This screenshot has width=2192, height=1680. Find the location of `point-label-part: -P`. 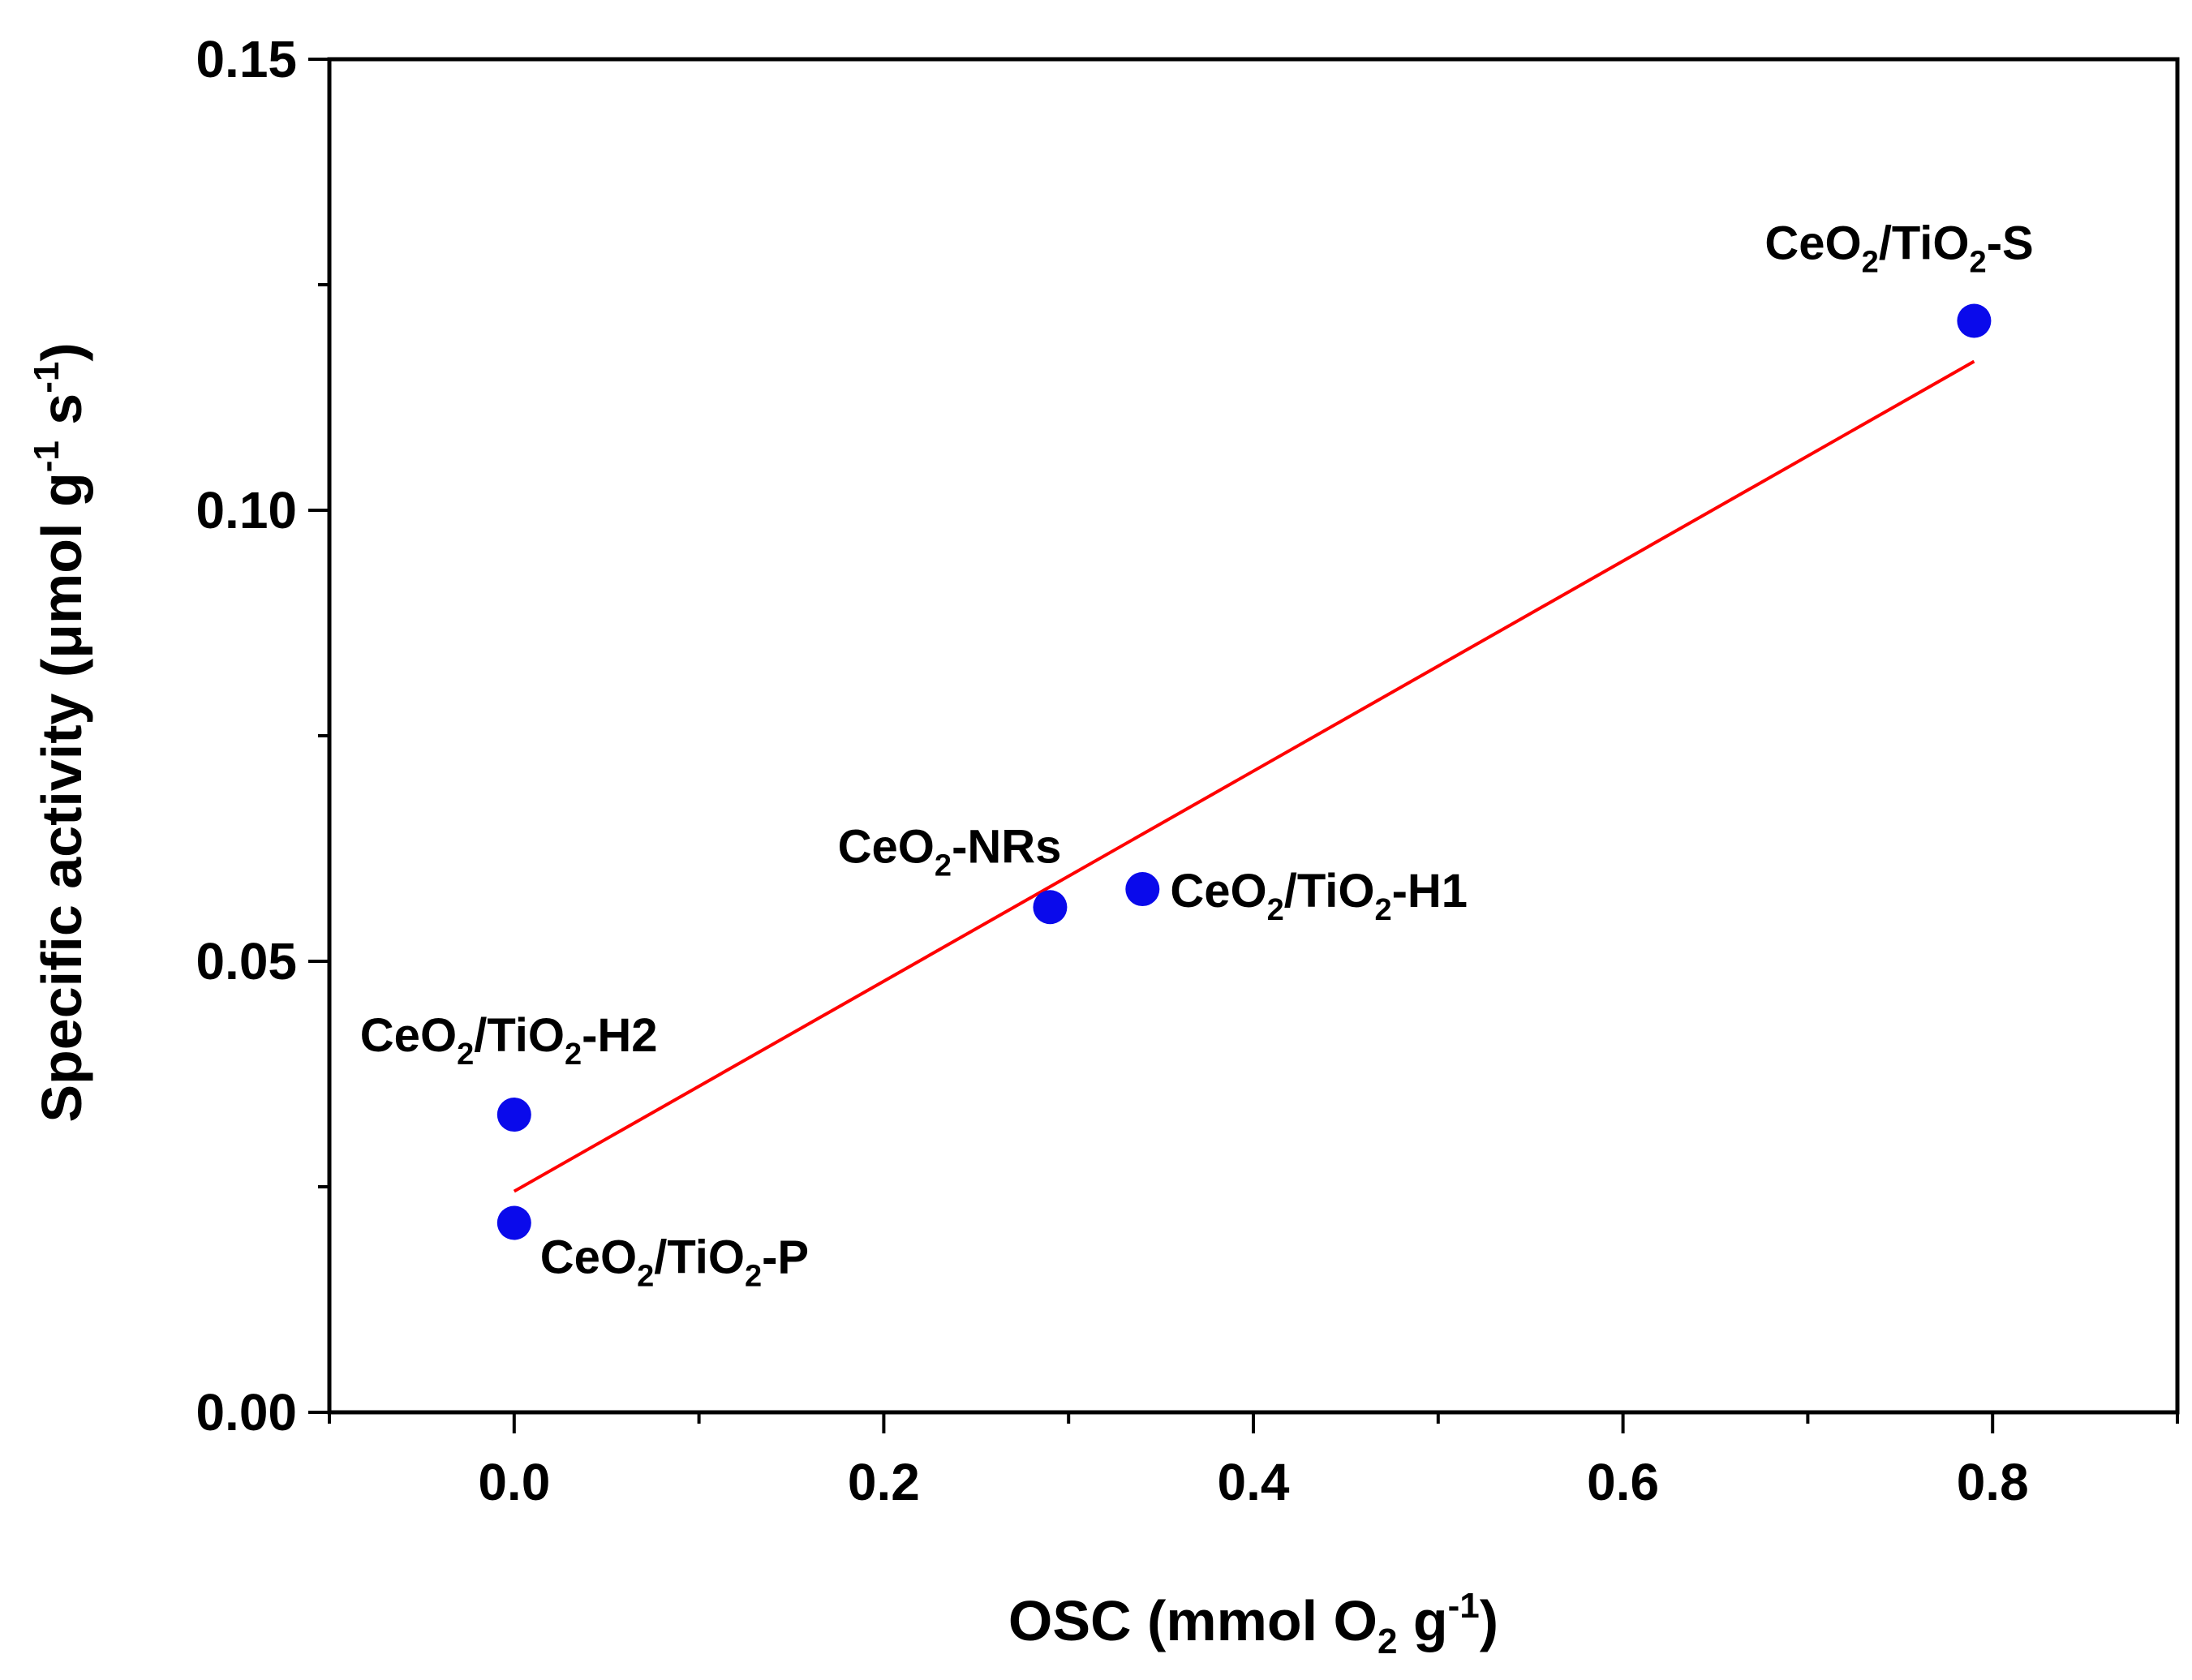

point-label-part: -P is located at coordinates (785, 1257).